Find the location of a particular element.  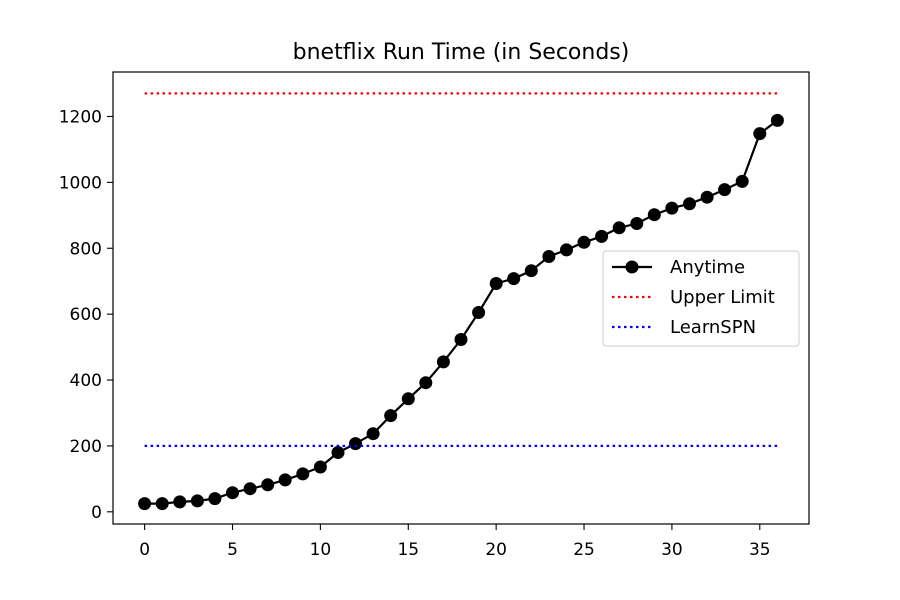

x-tick-label: 15 is located at coordinates (408, 550).